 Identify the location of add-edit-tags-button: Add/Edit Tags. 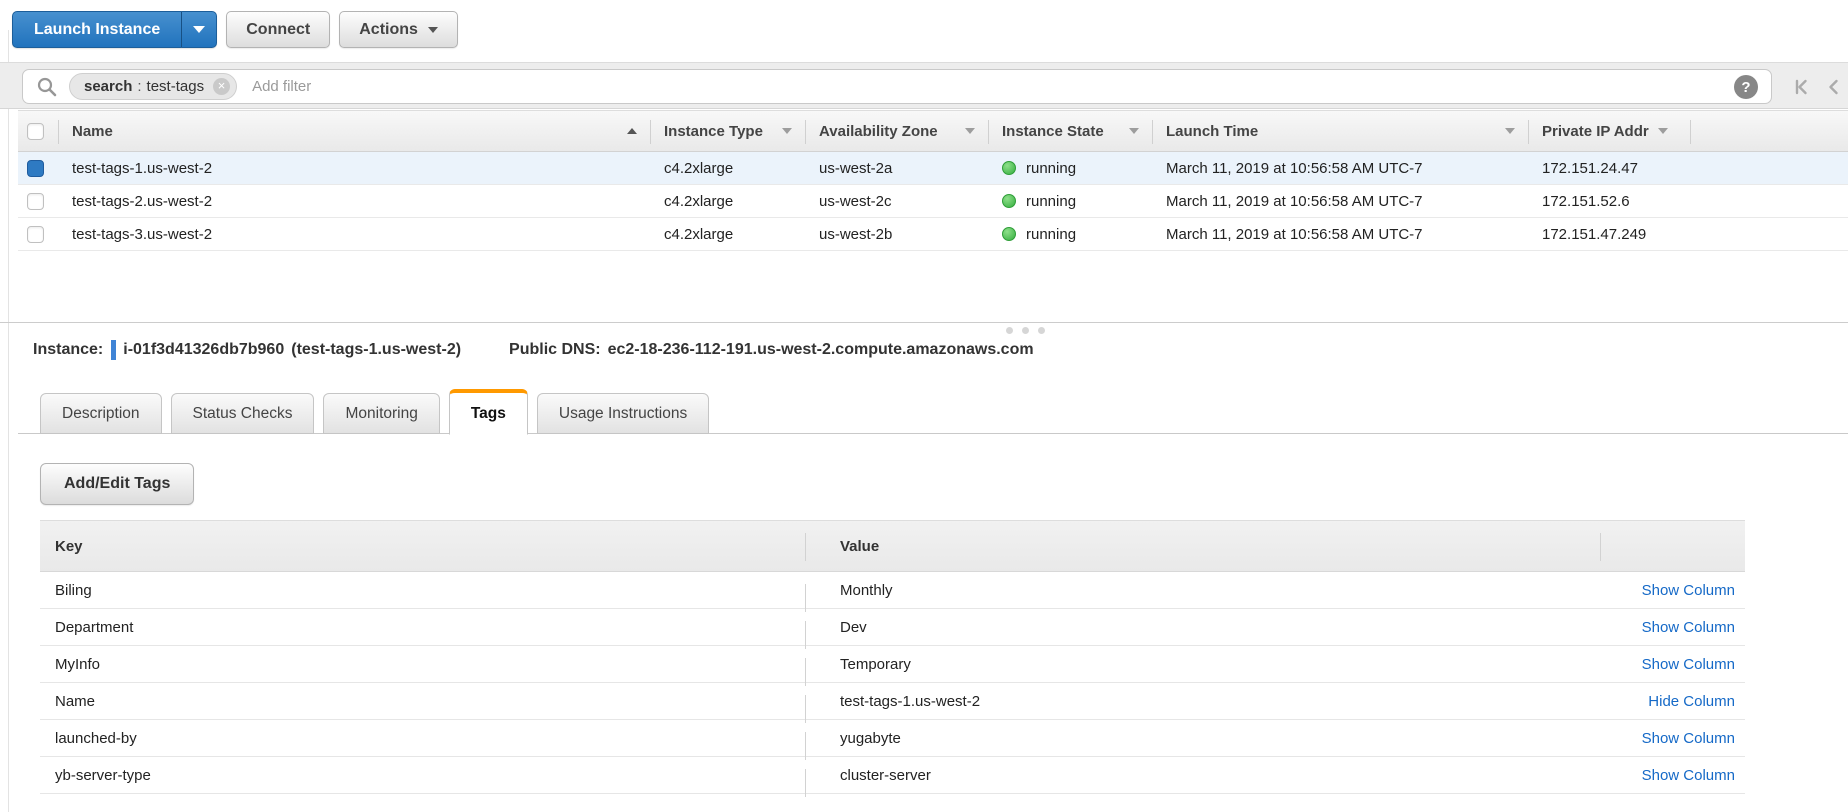
(117, 484).